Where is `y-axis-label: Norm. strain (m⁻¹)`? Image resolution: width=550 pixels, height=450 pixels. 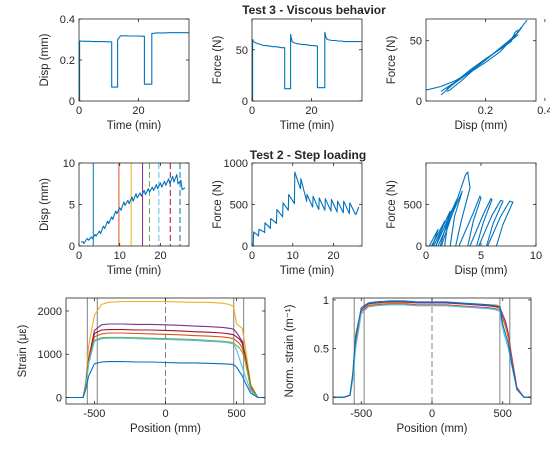 y-axis-label: Norm. strain (m⁻¹) is located at coordinates (290, 350).